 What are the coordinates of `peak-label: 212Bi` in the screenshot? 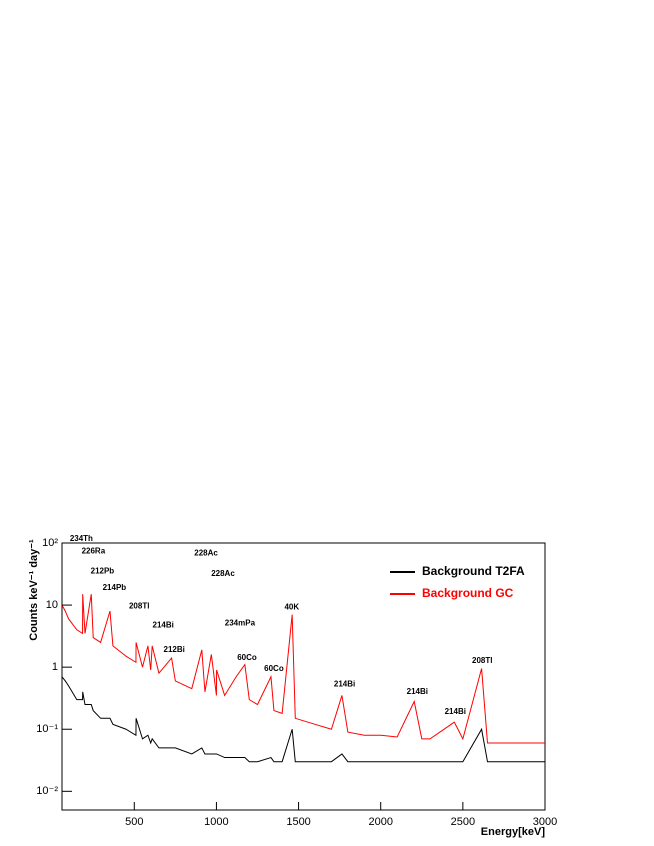 It's located at (174, 649).